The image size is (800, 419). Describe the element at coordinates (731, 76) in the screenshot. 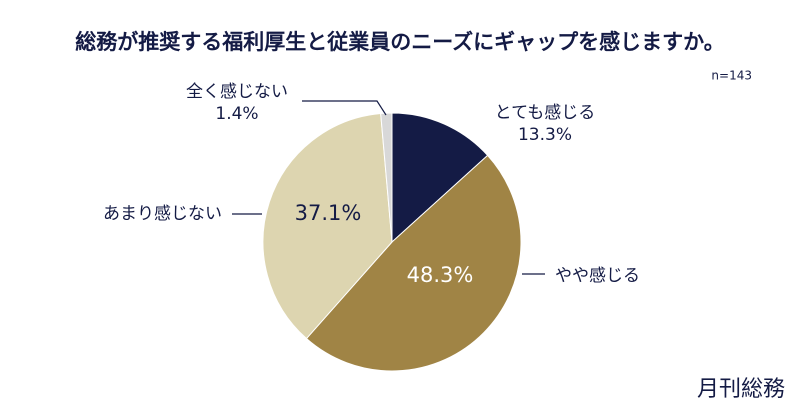

I see `sample-size: n=143` at that location.